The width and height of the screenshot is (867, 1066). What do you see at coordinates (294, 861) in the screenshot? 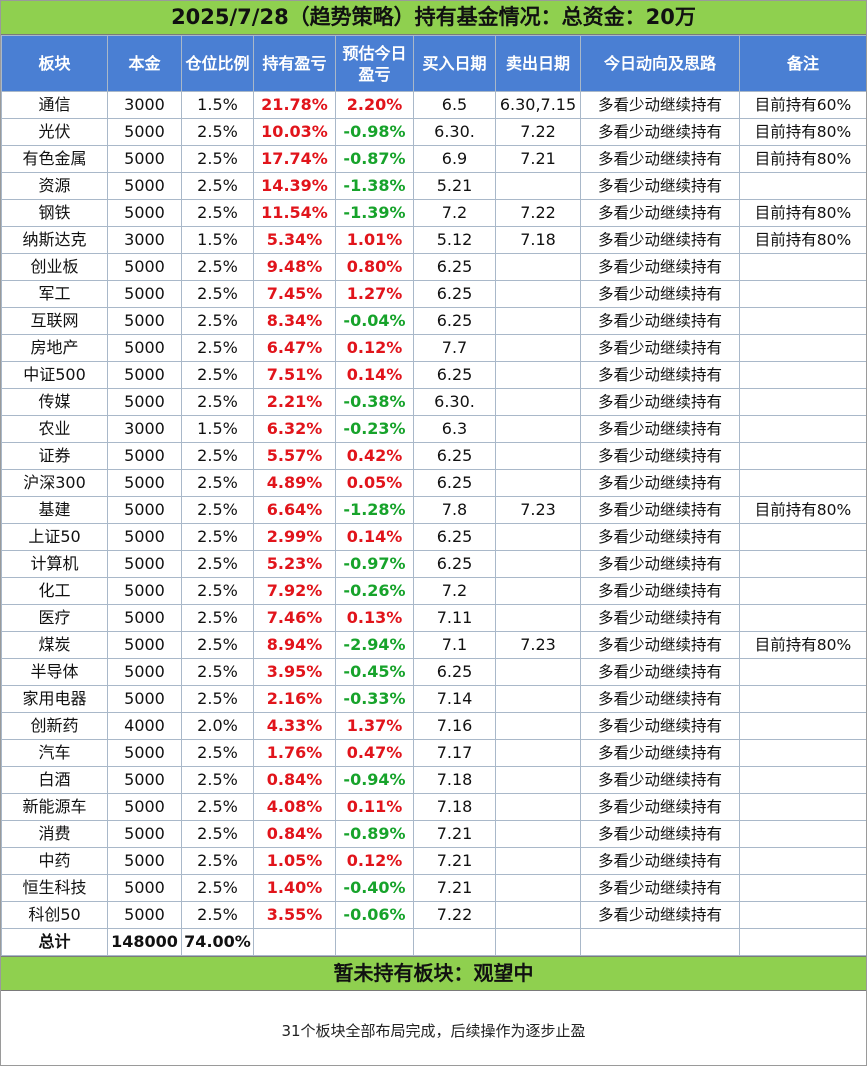
I see `cell-holding-pl: 1.05%` at bounding box center [294, 861].